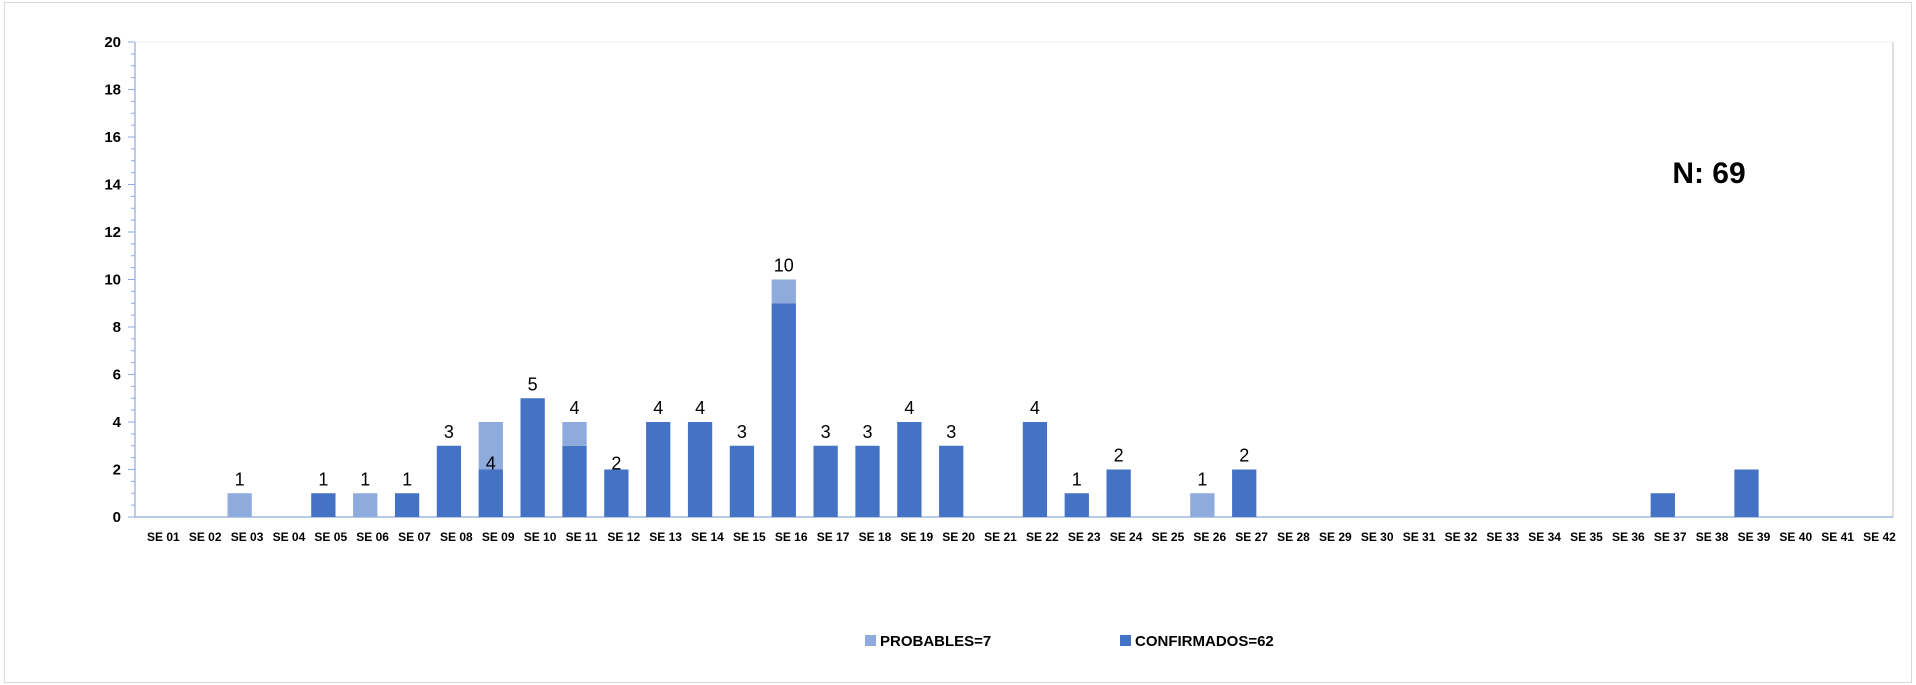 The height and width of the screenshot is (685, 1916). I want to click on x-tick-label: SE 23, so click(1084, 537).